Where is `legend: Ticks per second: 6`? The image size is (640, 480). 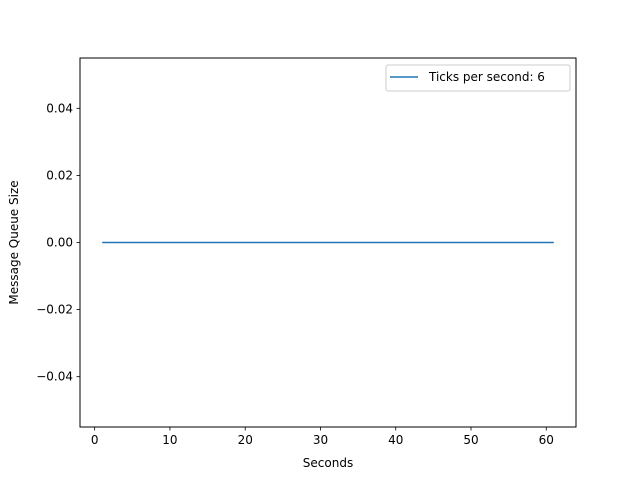
legend: Ticks per second: 6 is located at coordinates (478, 78).